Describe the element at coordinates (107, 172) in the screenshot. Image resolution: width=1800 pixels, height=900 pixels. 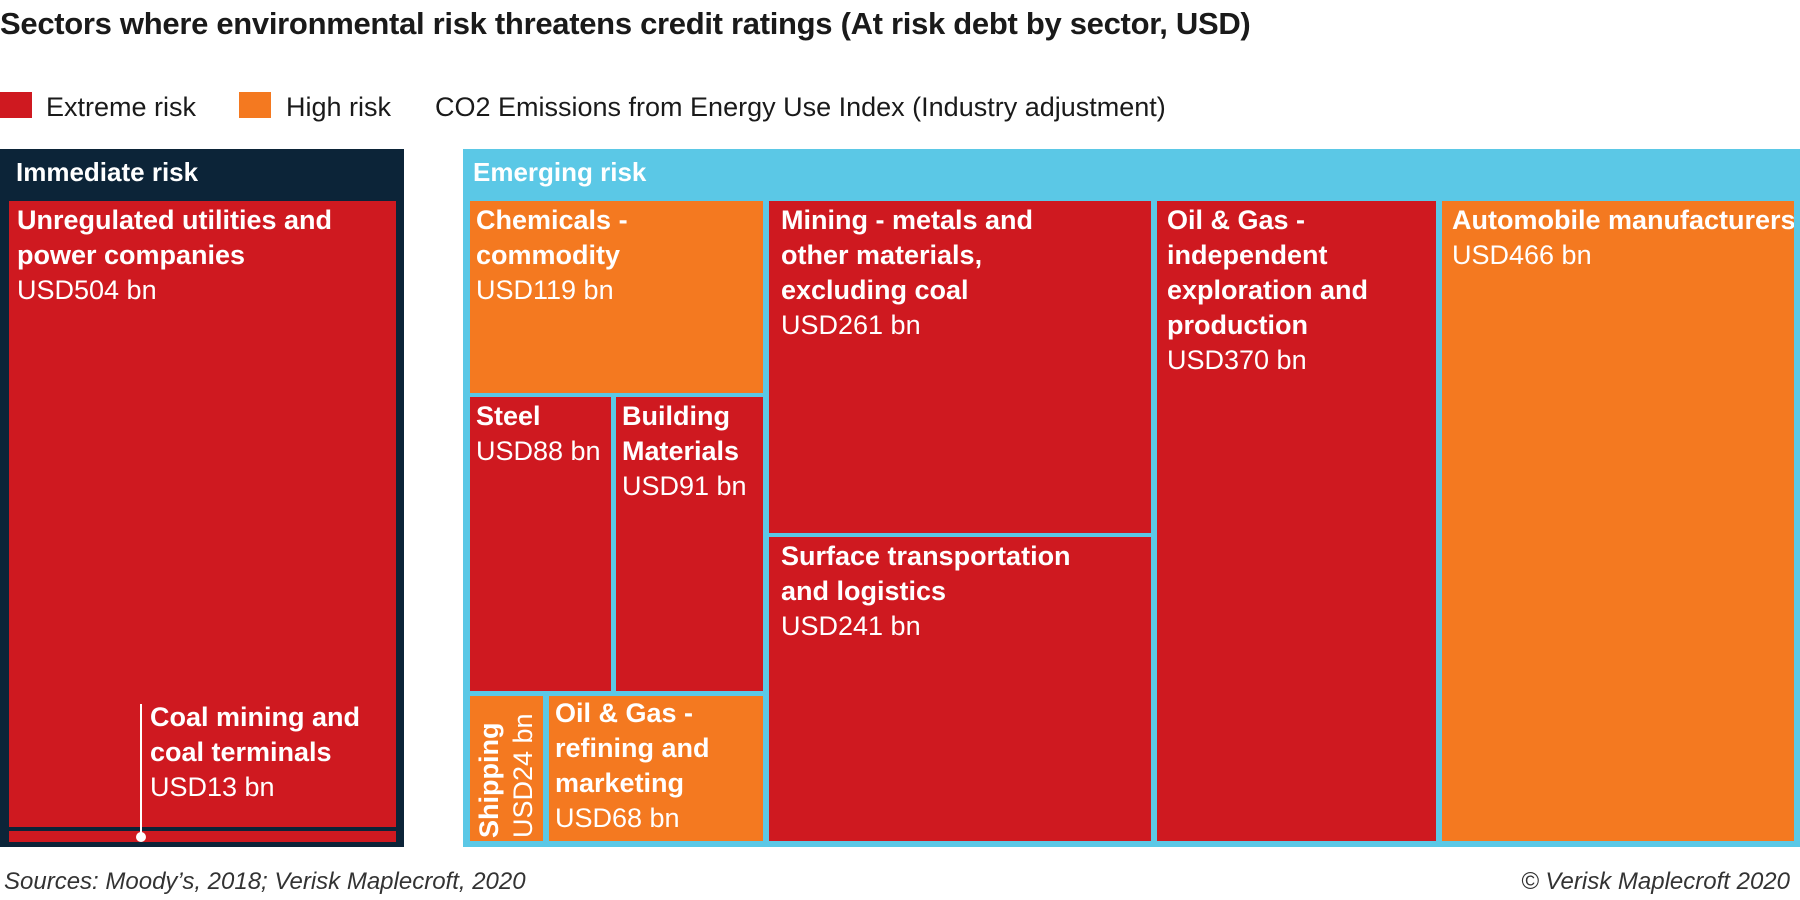
I see `group-label: Immediate risk` at that location.